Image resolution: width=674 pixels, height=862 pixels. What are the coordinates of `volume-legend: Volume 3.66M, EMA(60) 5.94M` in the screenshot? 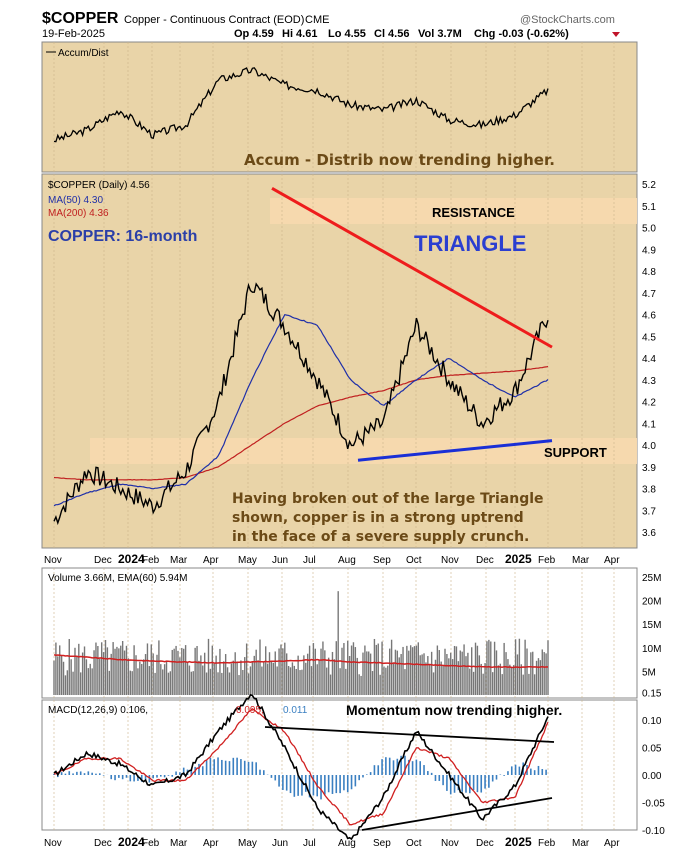 It's located at (118, 578).